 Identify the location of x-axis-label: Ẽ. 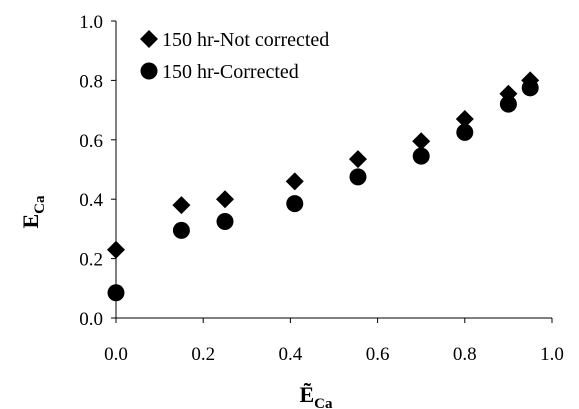
(306, 394).